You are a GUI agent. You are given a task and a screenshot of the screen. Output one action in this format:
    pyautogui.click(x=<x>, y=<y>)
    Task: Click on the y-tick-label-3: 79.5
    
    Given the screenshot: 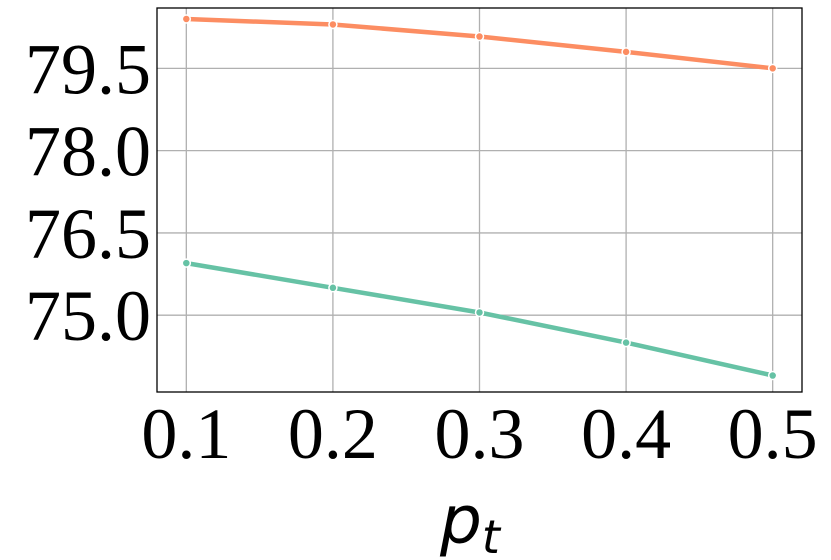 What is the action you would take?
    pyautogui.click(x=88, y=69)
    